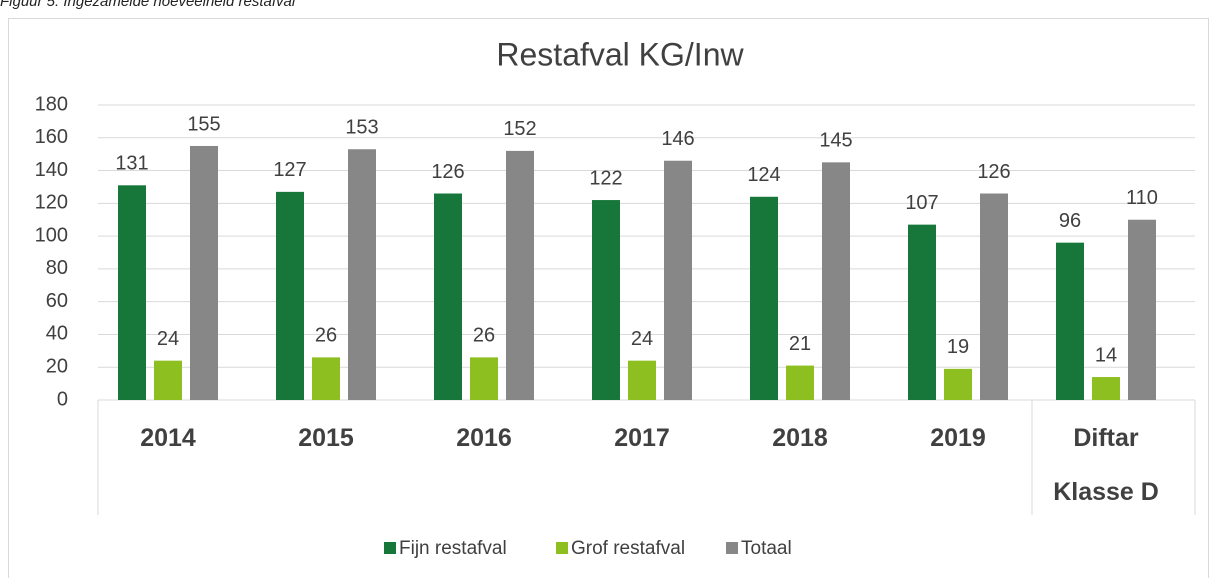 The width and height of the screenshot is (1210, 578). What do you see at coordinates (168, 438) in the screenshot?
I see `x-tick-label: 2014` at bounding box center [168, 438].